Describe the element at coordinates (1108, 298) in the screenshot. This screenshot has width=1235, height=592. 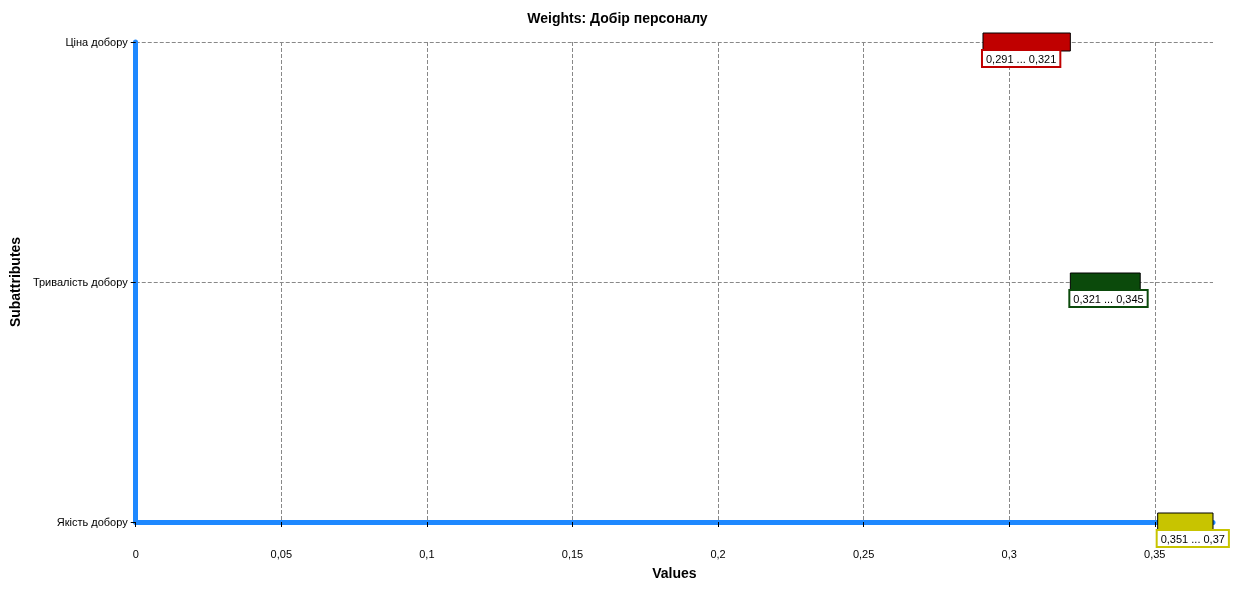
I see `annotation: 0,321 ... 0,345` at that location.